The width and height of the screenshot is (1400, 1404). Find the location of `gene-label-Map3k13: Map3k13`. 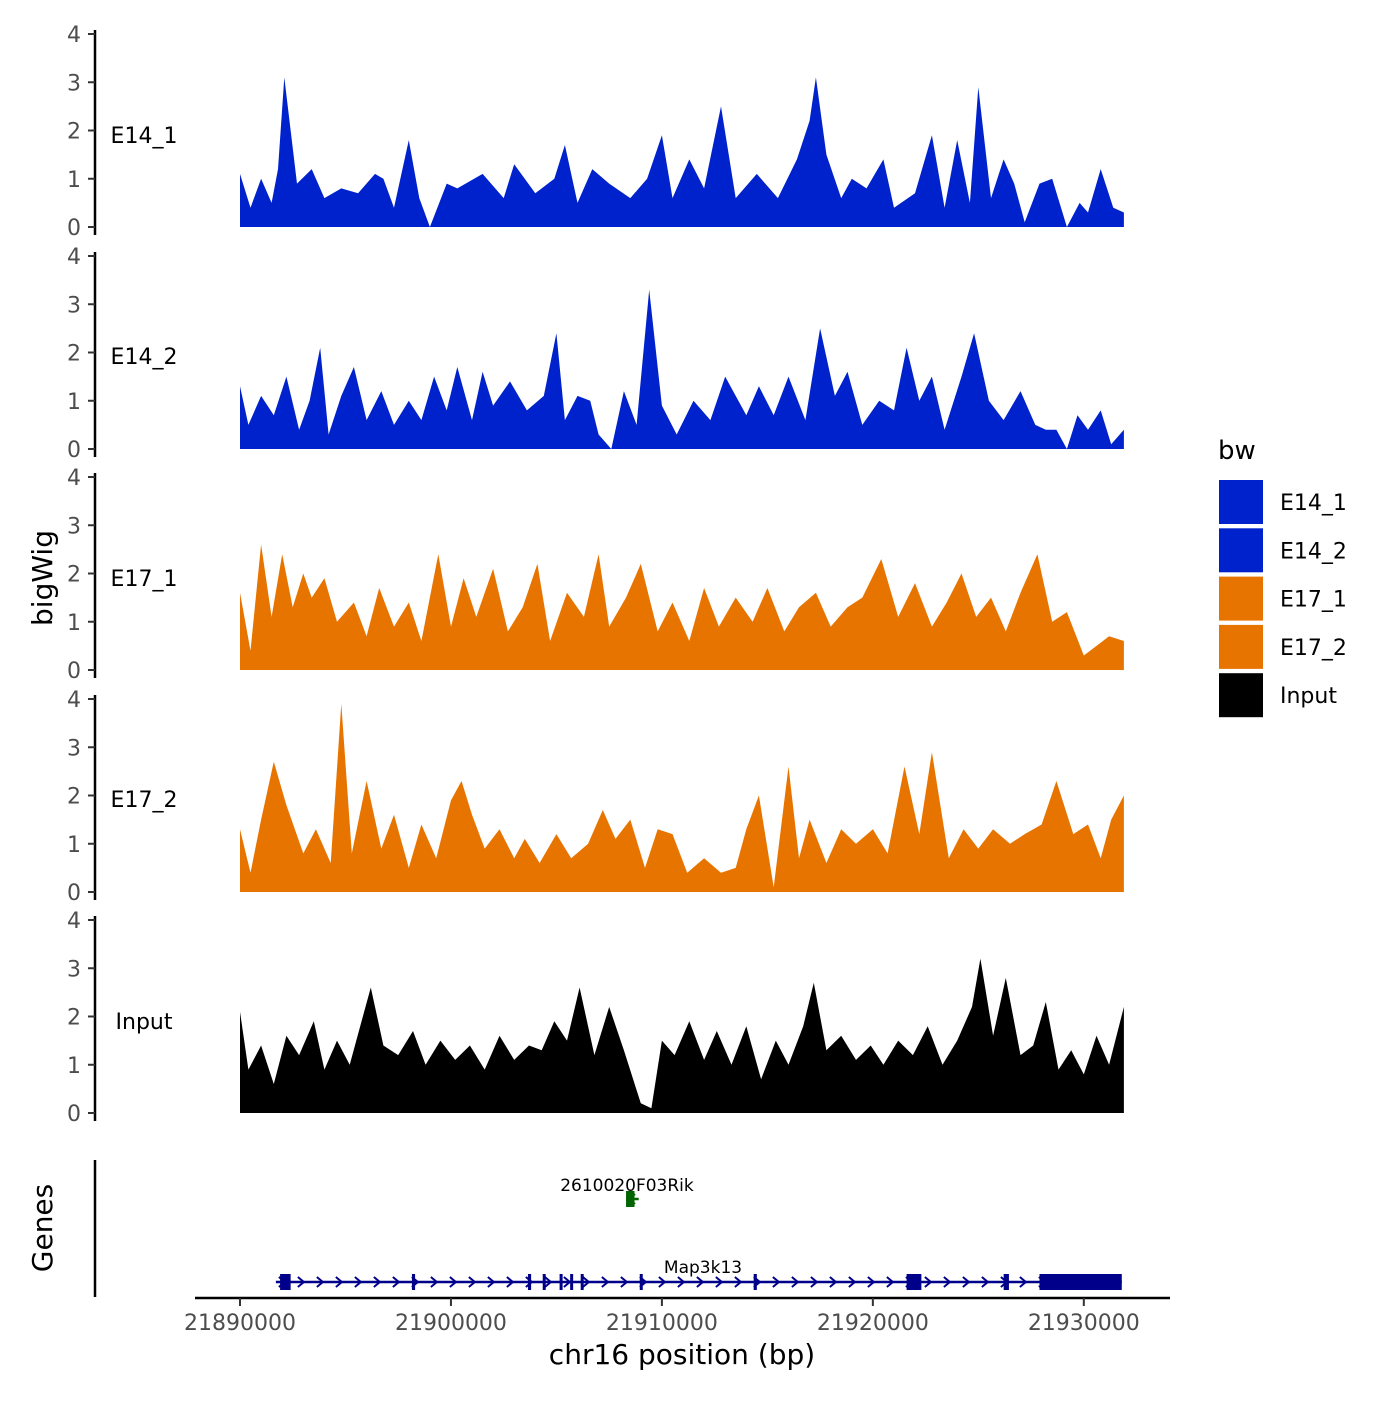

gene-label-Map3k13: Map3k13 is located at coordinates (703, 1268).